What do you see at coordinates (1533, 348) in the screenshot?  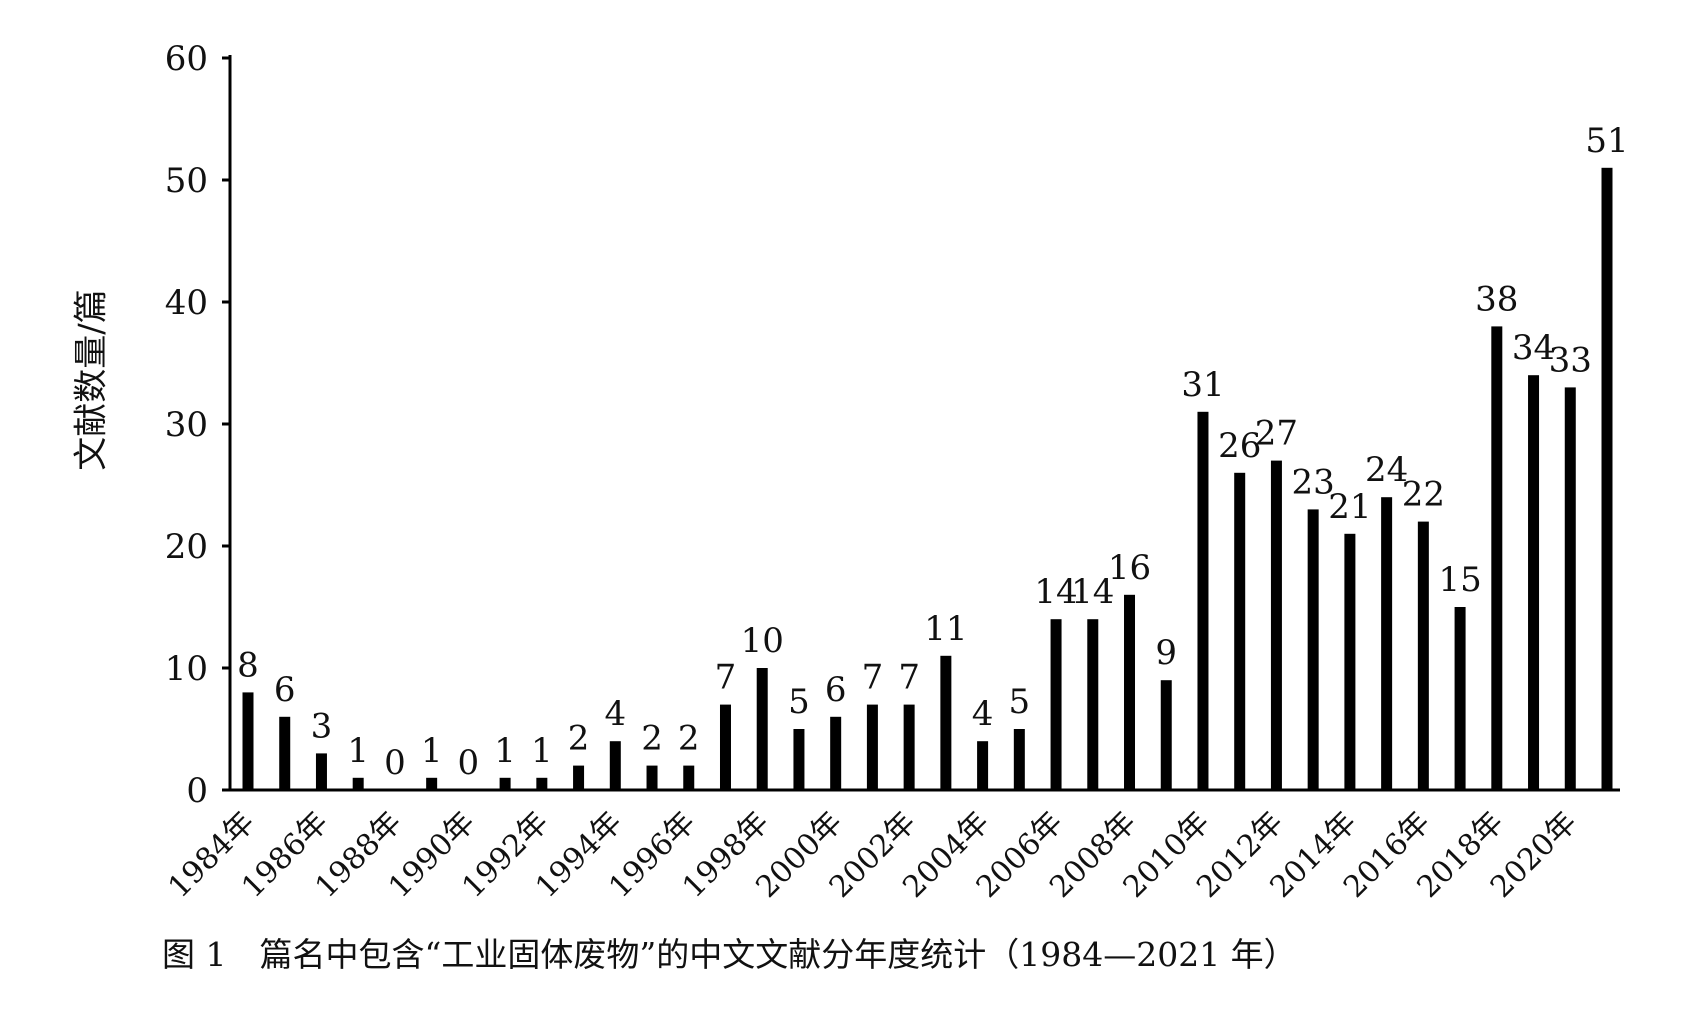 I see `bar-value-label: 34` at bounding box center [1533, 348].